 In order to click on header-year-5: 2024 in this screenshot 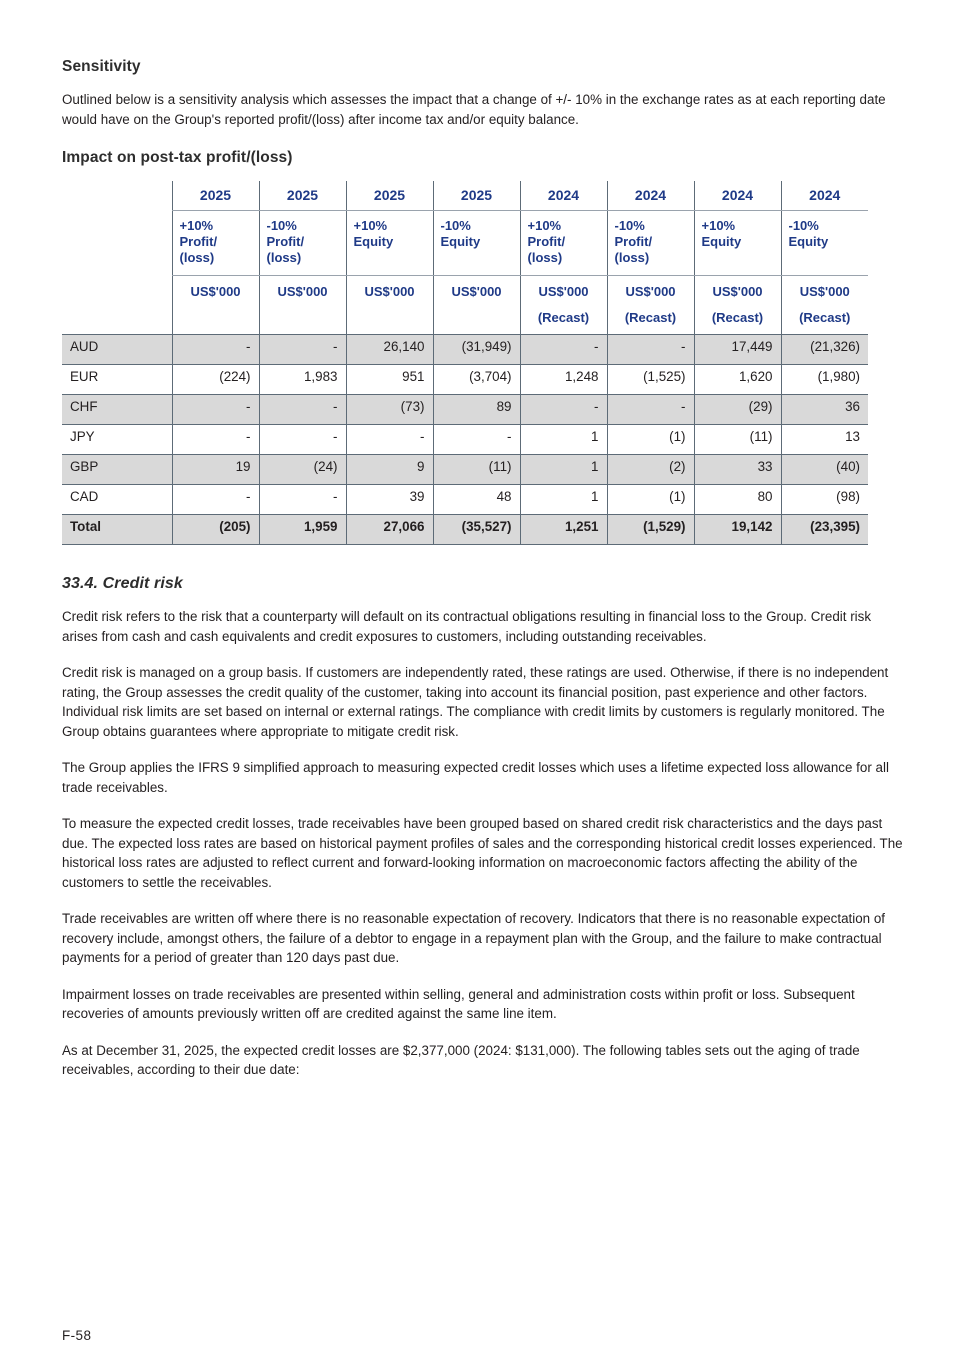, I will do `click(563, 196)`.